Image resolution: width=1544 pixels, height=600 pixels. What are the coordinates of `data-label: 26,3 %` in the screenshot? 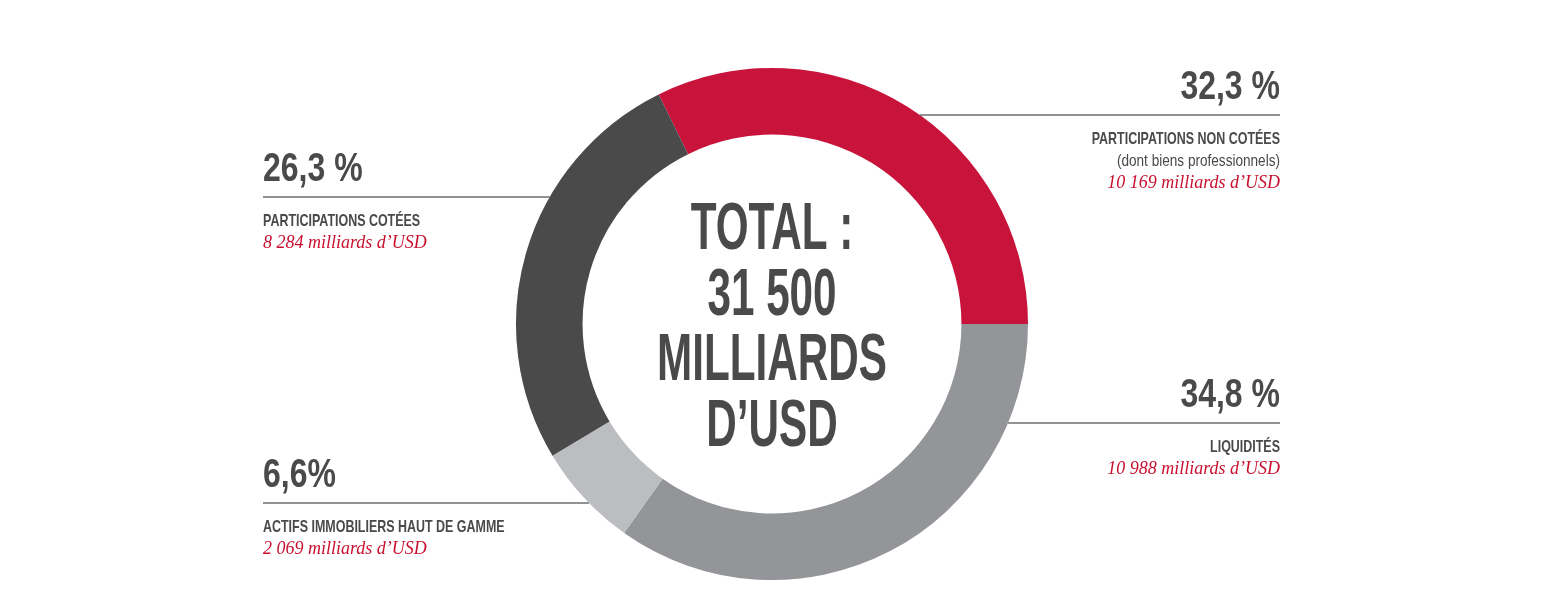 It's located at (313, 167).